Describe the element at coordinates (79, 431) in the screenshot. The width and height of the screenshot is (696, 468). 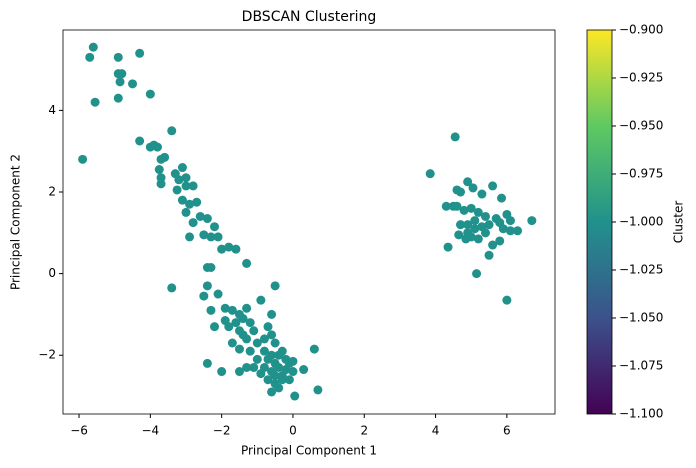
I see `x-tick-label: −6` at that location.